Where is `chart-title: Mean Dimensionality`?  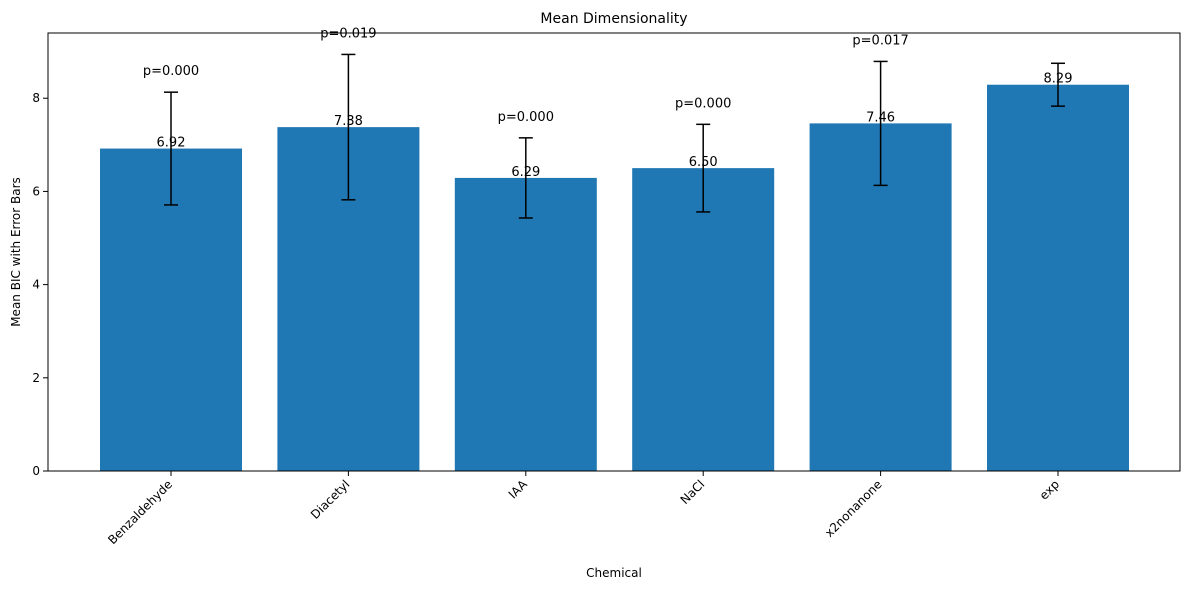
chart-title: Mean Dimensionality is located at coordinates (613, 19).